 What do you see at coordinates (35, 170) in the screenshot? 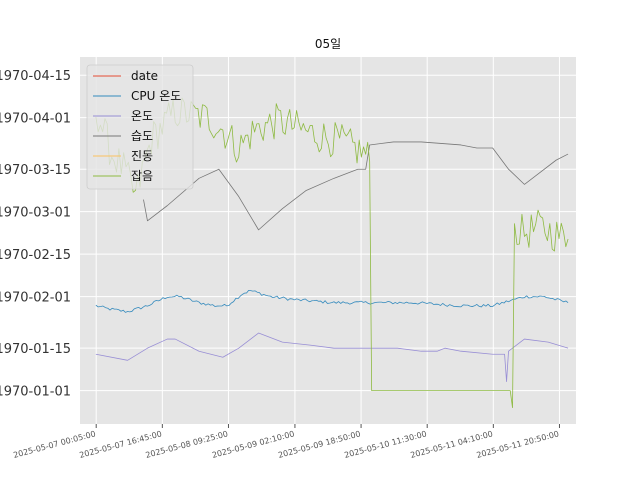
I see `y-tick-label: 1970-03-15` at bounding box center [35, 170].